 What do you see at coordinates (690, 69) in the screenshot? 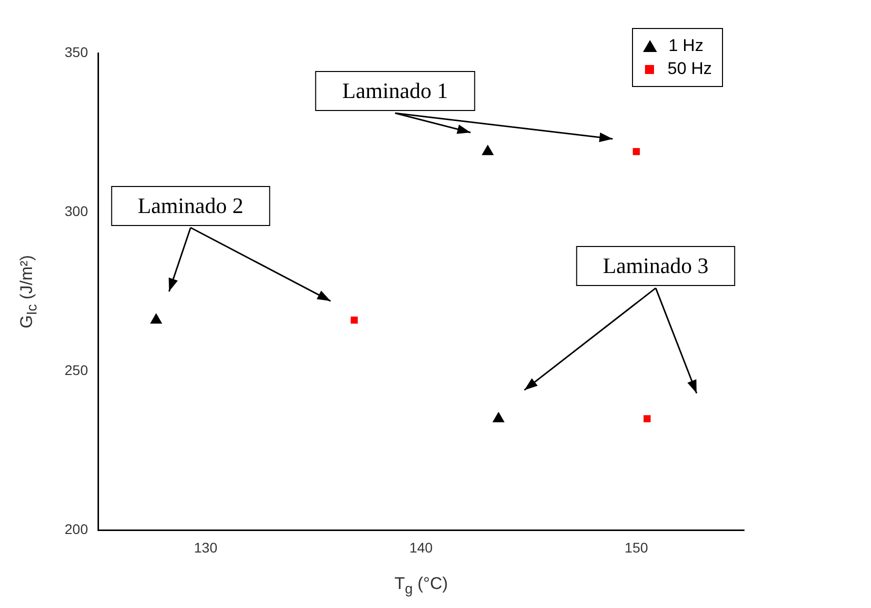
I see `legend-label: 50 Hz` at bounding box center [690, 69].